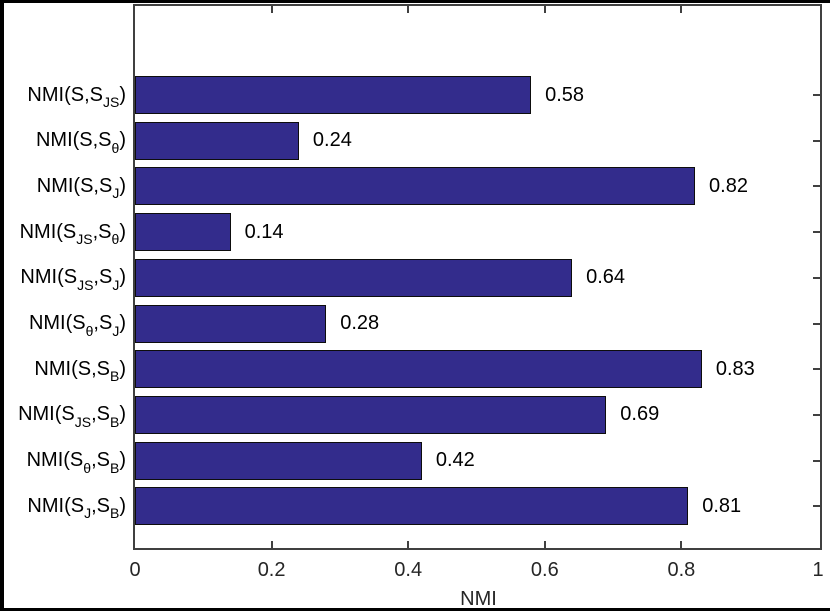  What do you see at coordinates (681, 570) in the screenshot?
I see `x-tick-label: 0.8` at bounding box center [681, 570].